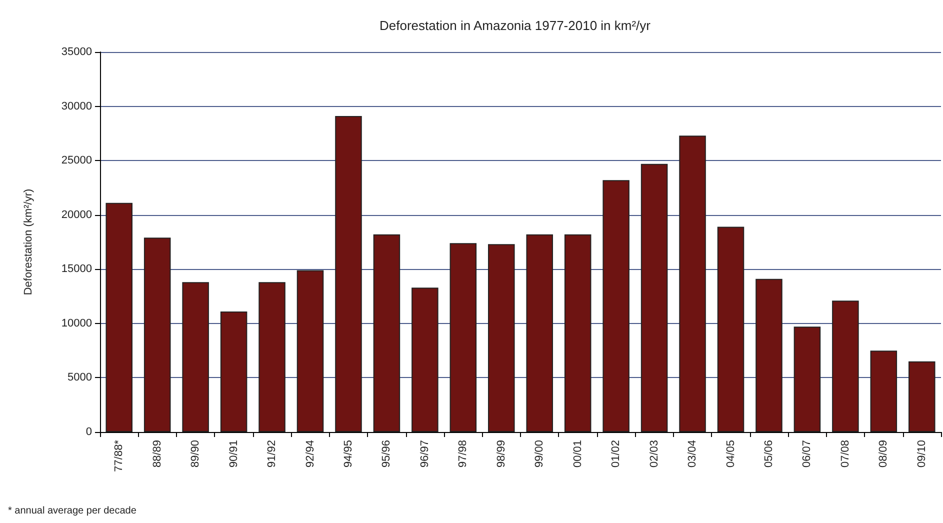 The width and height of the screenshot is (943, 523). I want to click on x-tick-label: 94/95, so click(348, 454).